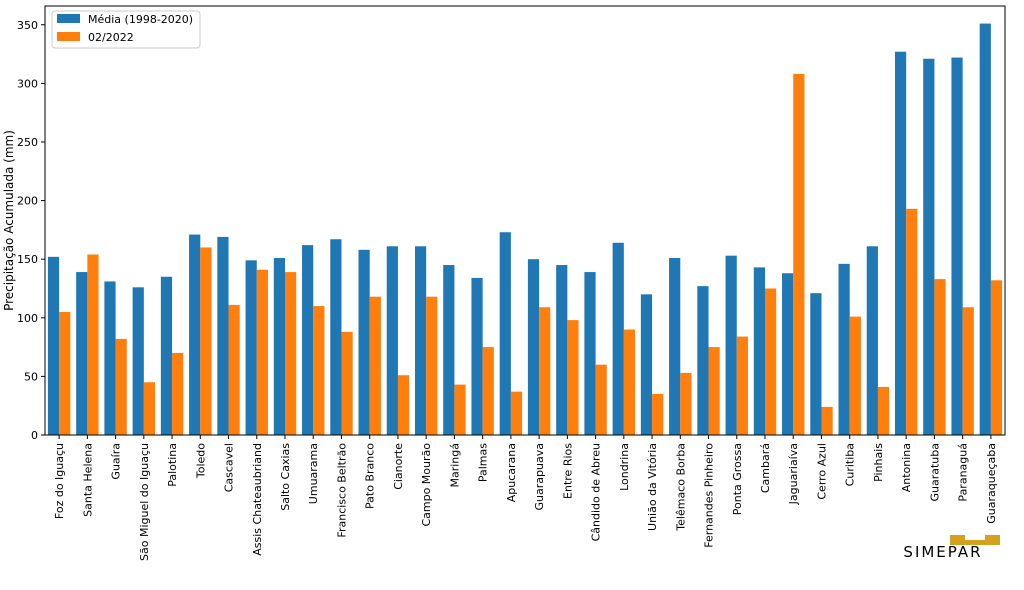  Describe the element at coordinates (59, 481) in the screenshot. I see `x-tick-label: Foz do Iguaçu` at that location.